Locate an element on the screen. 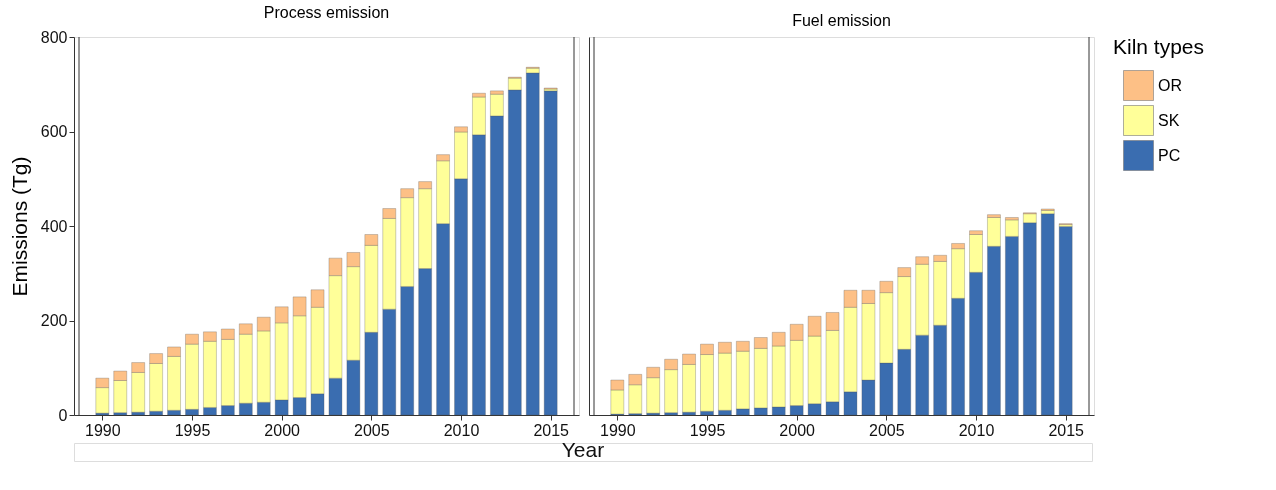 Image resolution: width=1276 pixels, height=490 pixels. y-tick-label: 600 is located at coordinates (54, 131).